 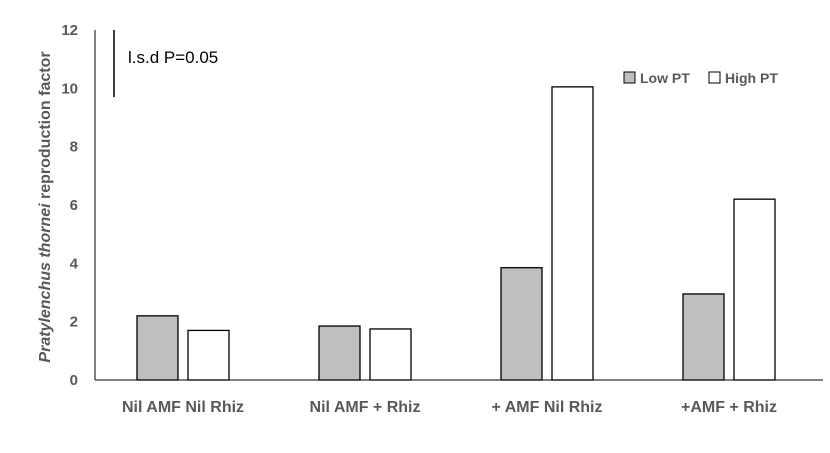 What do you see at coordinates (665, 78) in the screenshot?
I see `legend-label-low-pt: Low PT` at bounding box center [665, 78].